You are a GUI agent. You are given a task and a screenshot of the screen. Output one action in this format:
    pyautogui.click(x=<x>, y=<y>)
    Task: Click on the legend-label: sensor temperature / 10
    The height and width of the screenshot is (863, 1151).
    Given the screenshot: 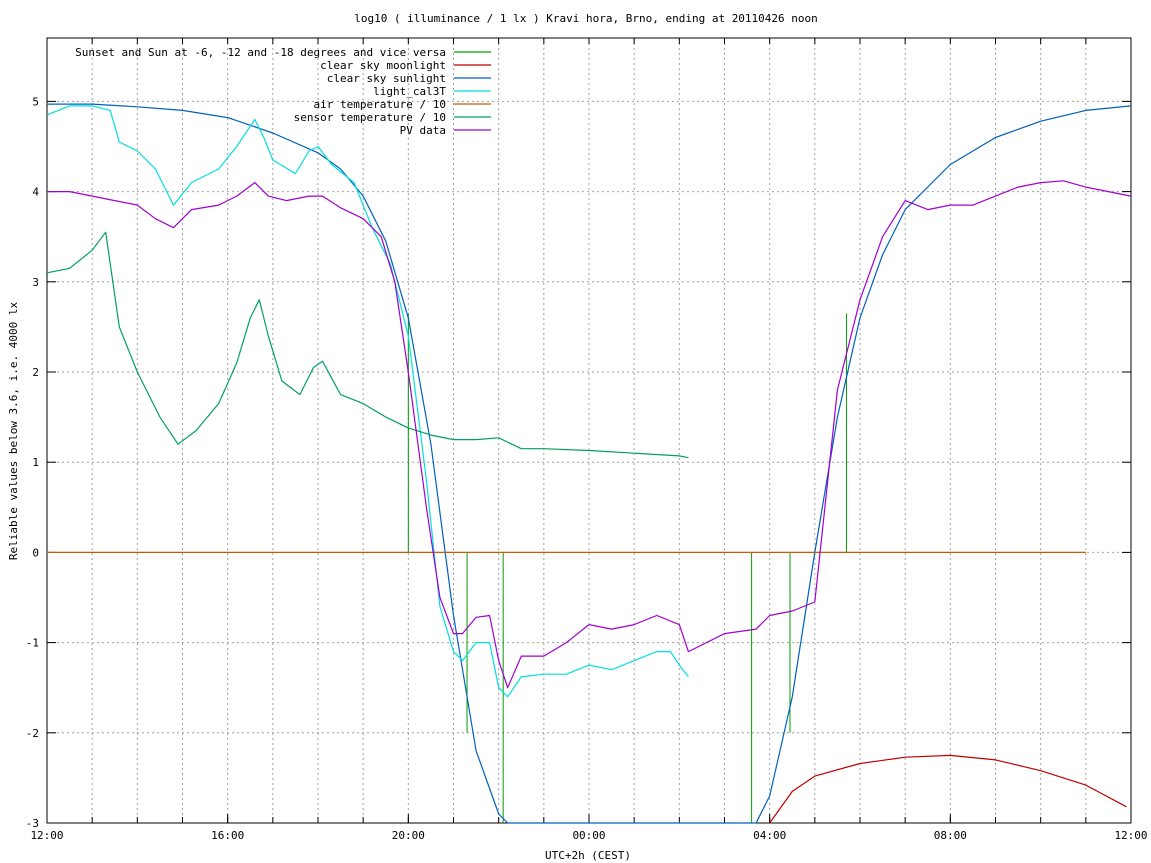 What is the action you would take?
    pyautogui.click(x=370, y=117)
    